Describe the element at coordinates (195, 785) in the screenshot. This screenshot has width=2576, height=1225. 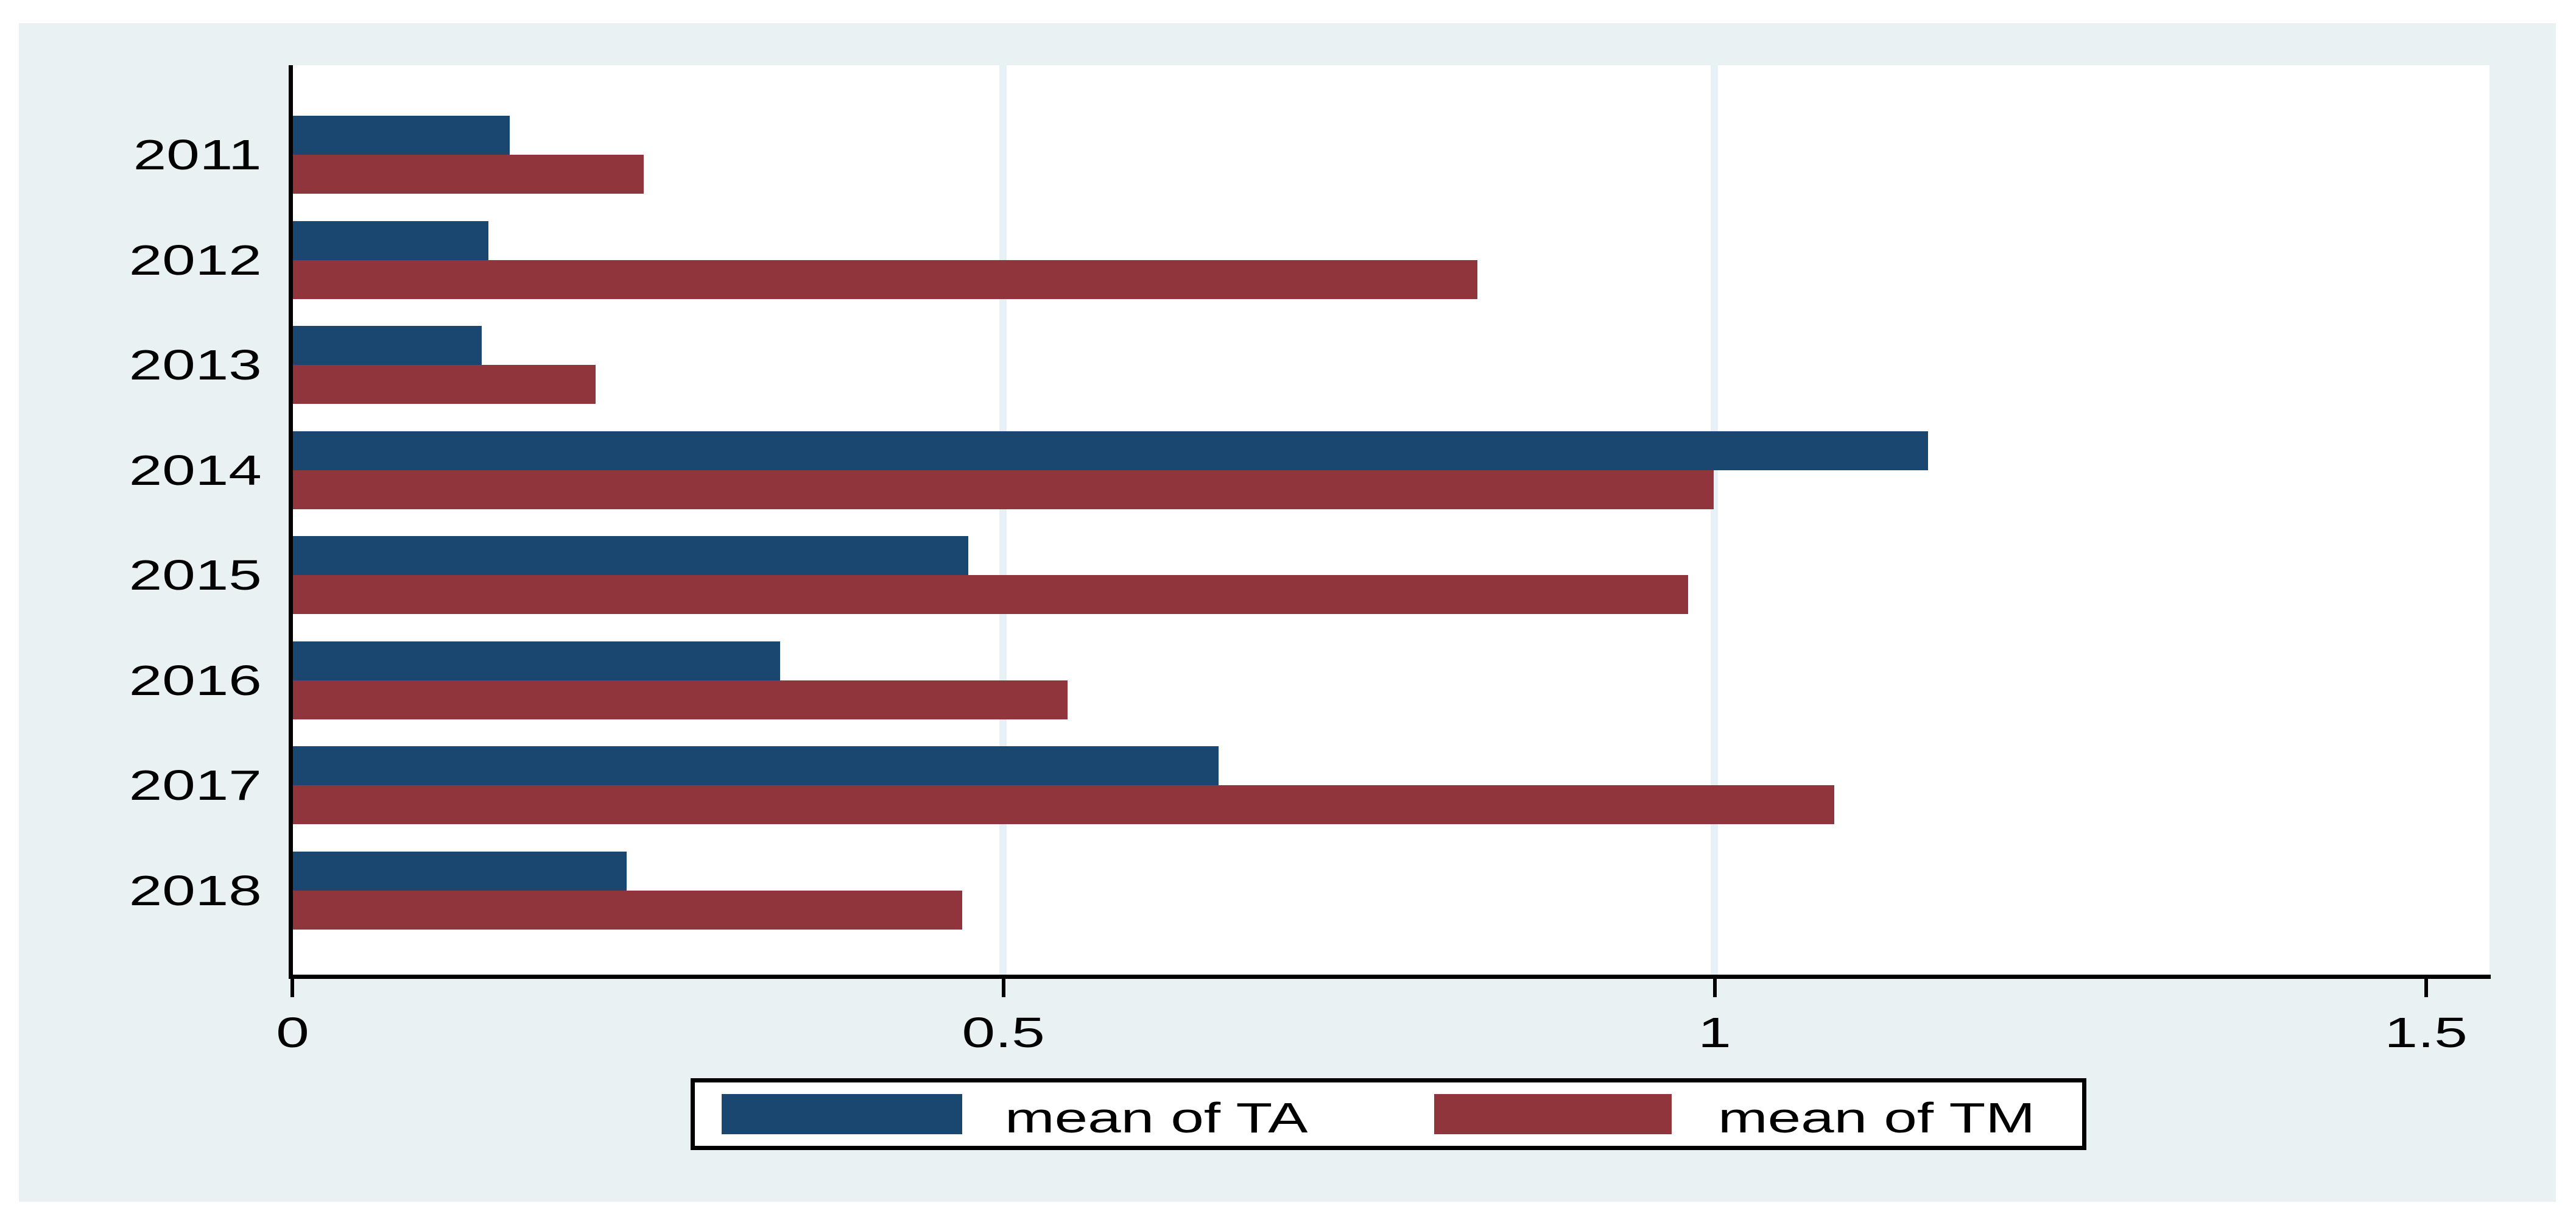
I see `y-axis-label-text: 2017` at that location.